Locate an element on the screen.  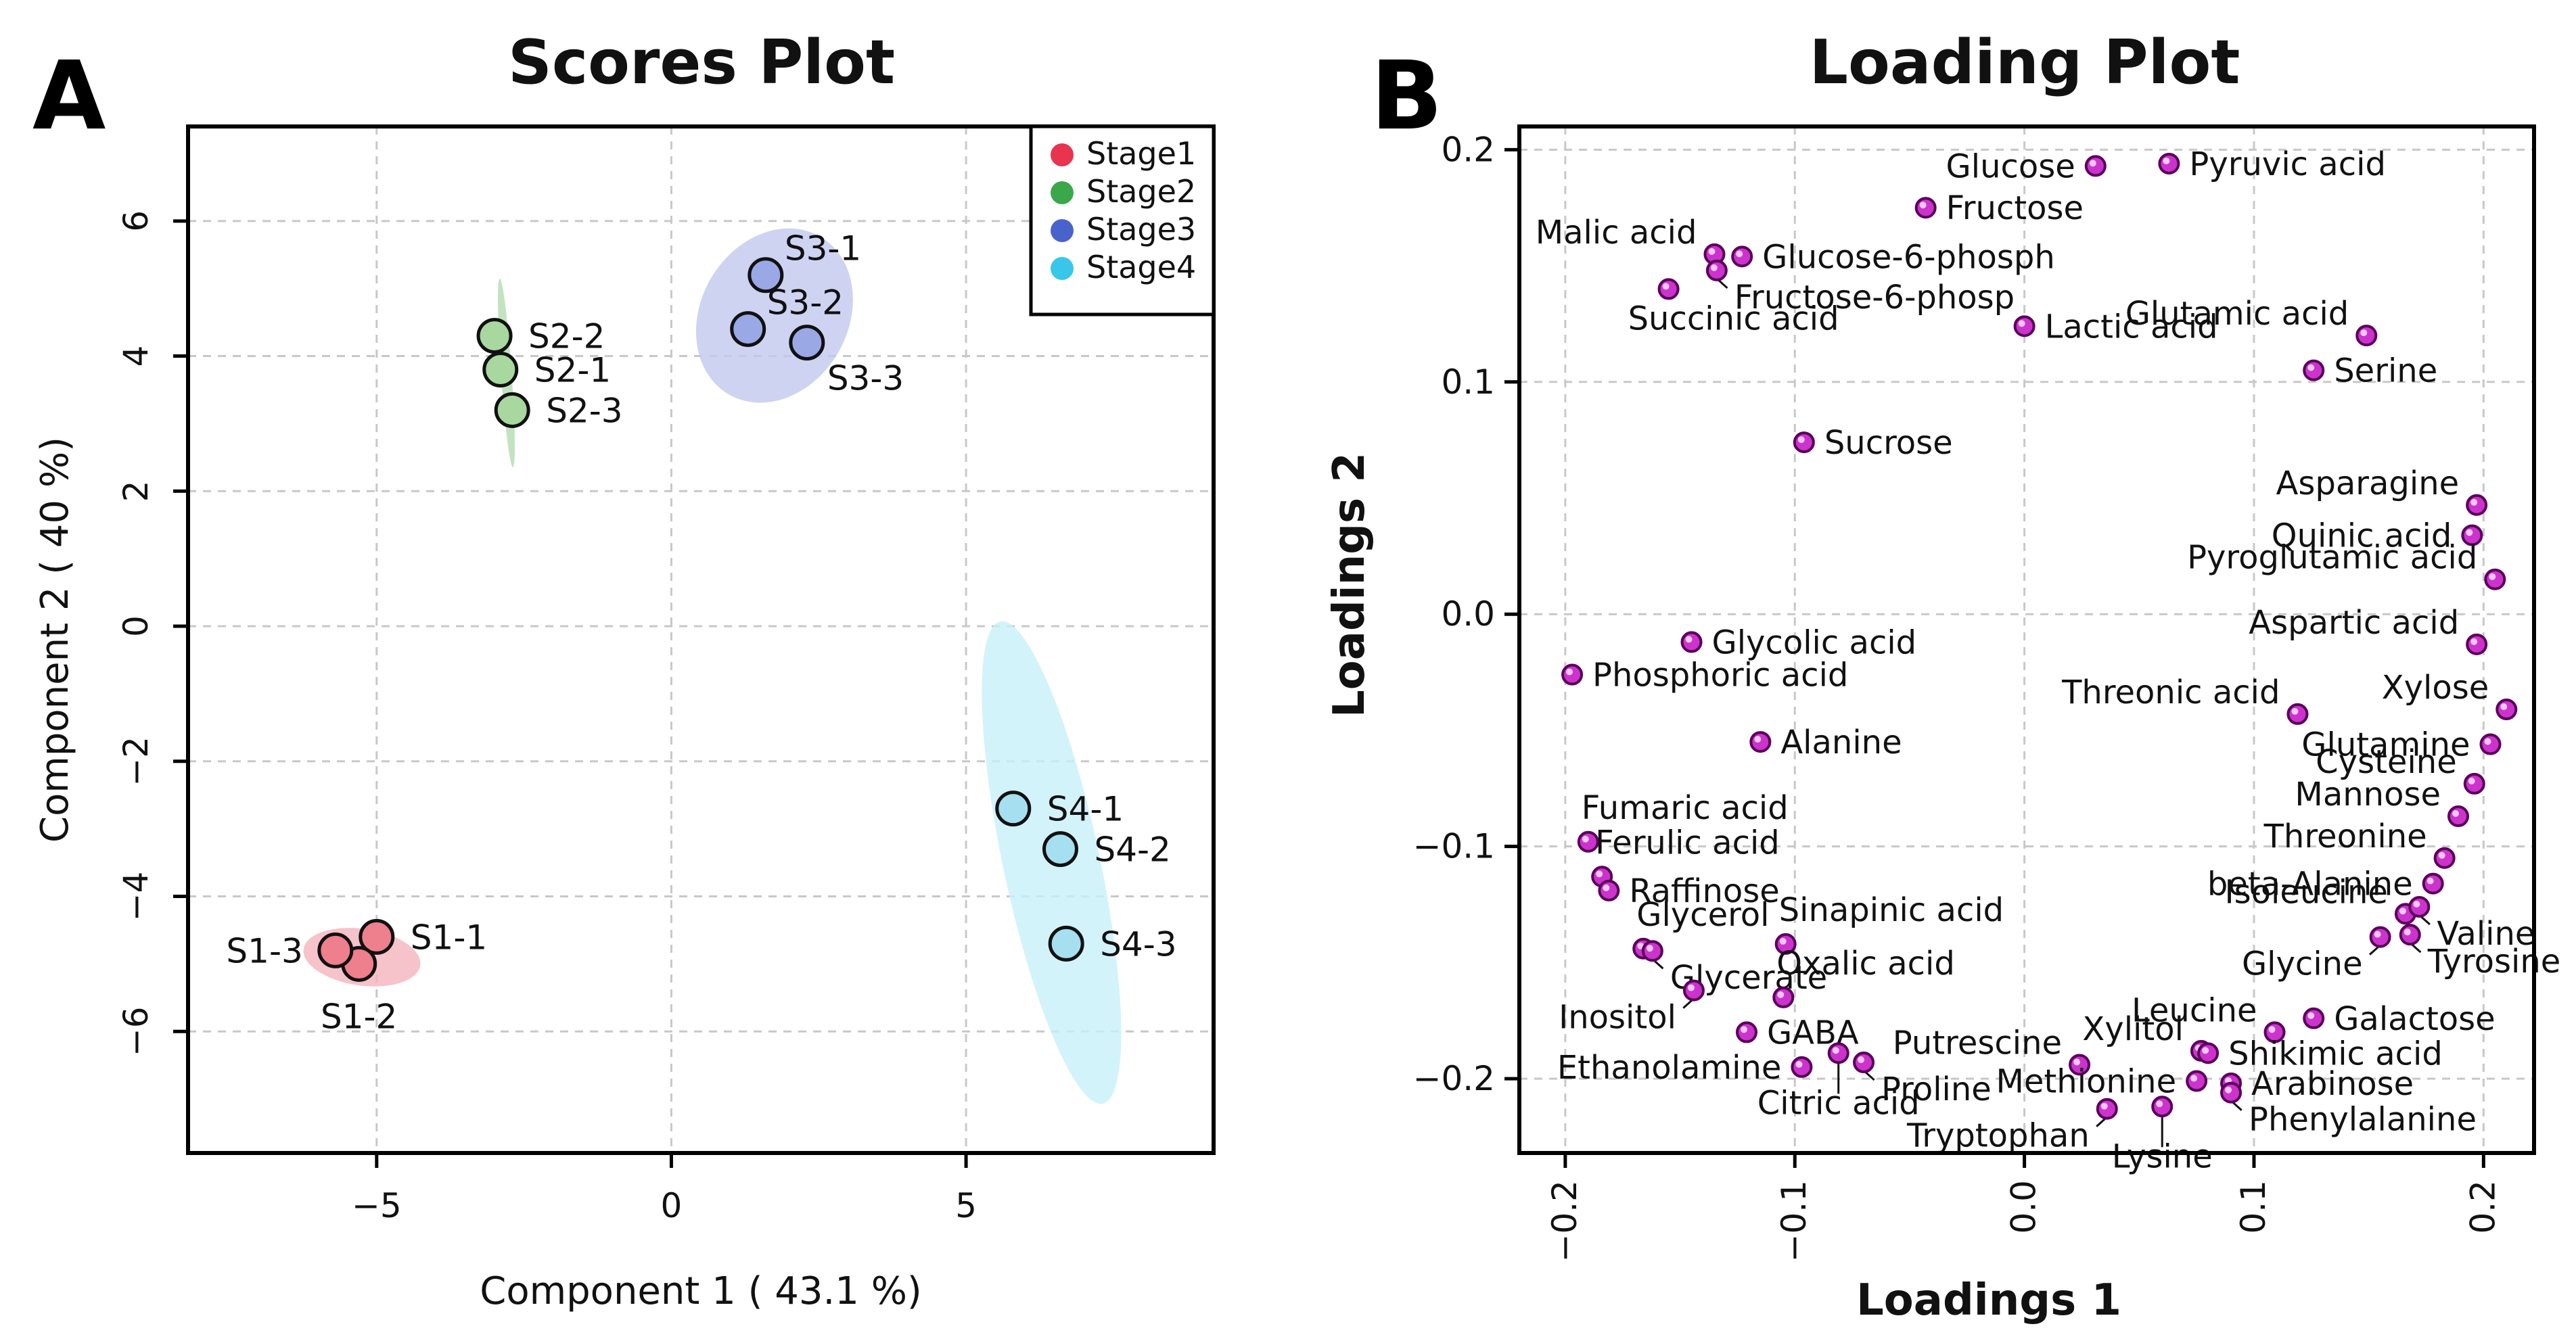
x-tick-label: −5 is located at coordinates (377, 1205).